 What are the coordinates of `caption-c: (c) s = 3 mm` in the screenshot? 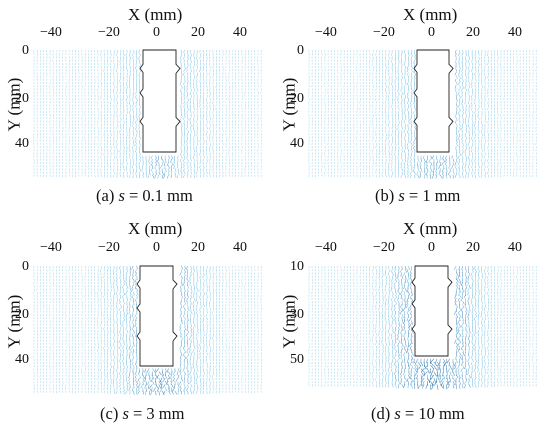 It's located at (142, 413).